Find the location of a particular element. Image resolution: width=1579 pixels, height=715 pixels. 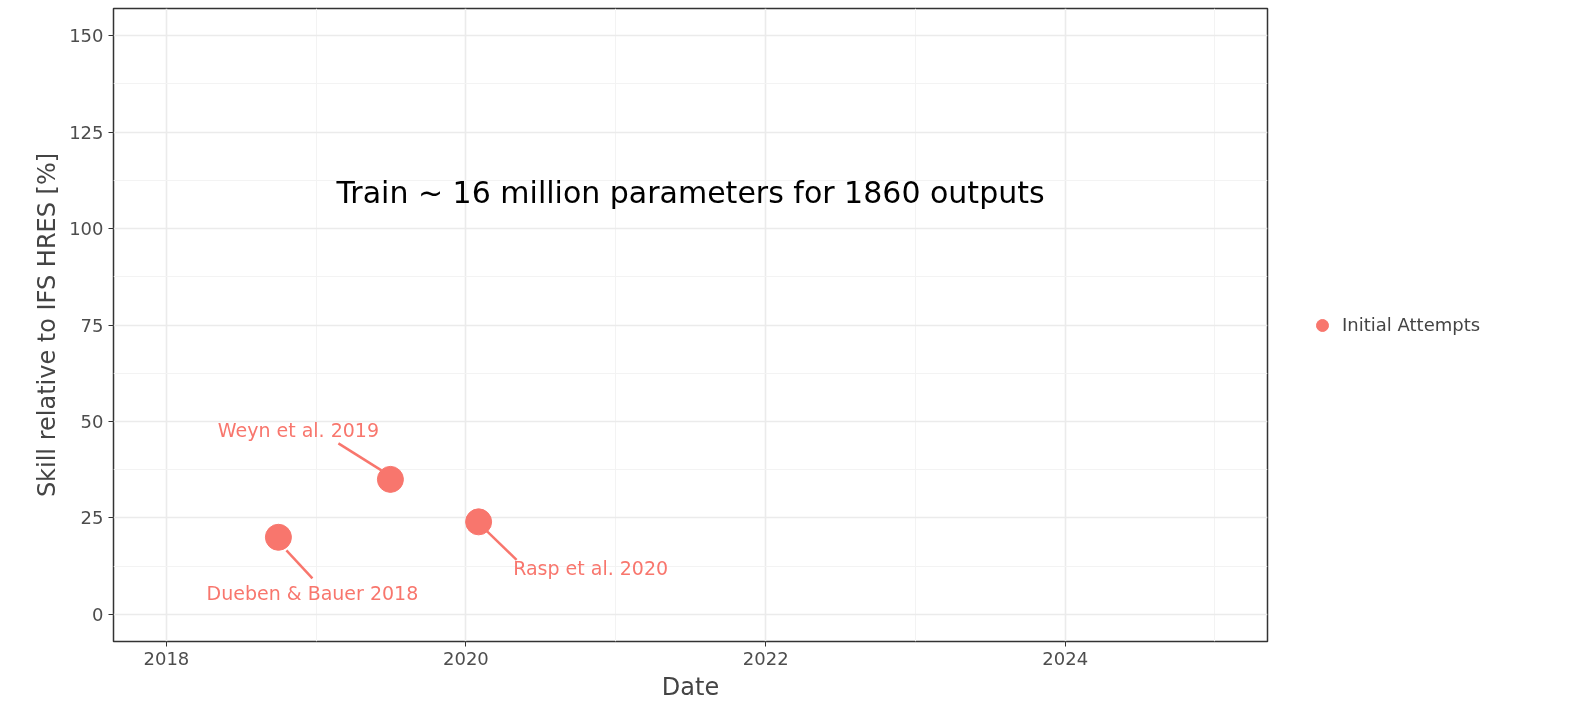

annotation: Rasp et al. 2020 is located at coordinates (591, 567).